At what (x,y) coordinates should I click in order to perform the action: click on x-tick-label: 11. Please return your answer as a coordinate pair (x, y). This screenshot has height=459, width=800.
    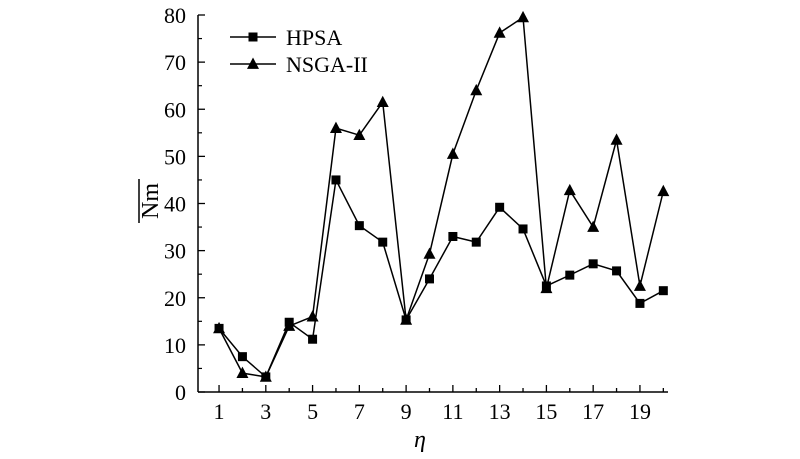
    Looking at the image, I should click on (452, 411).